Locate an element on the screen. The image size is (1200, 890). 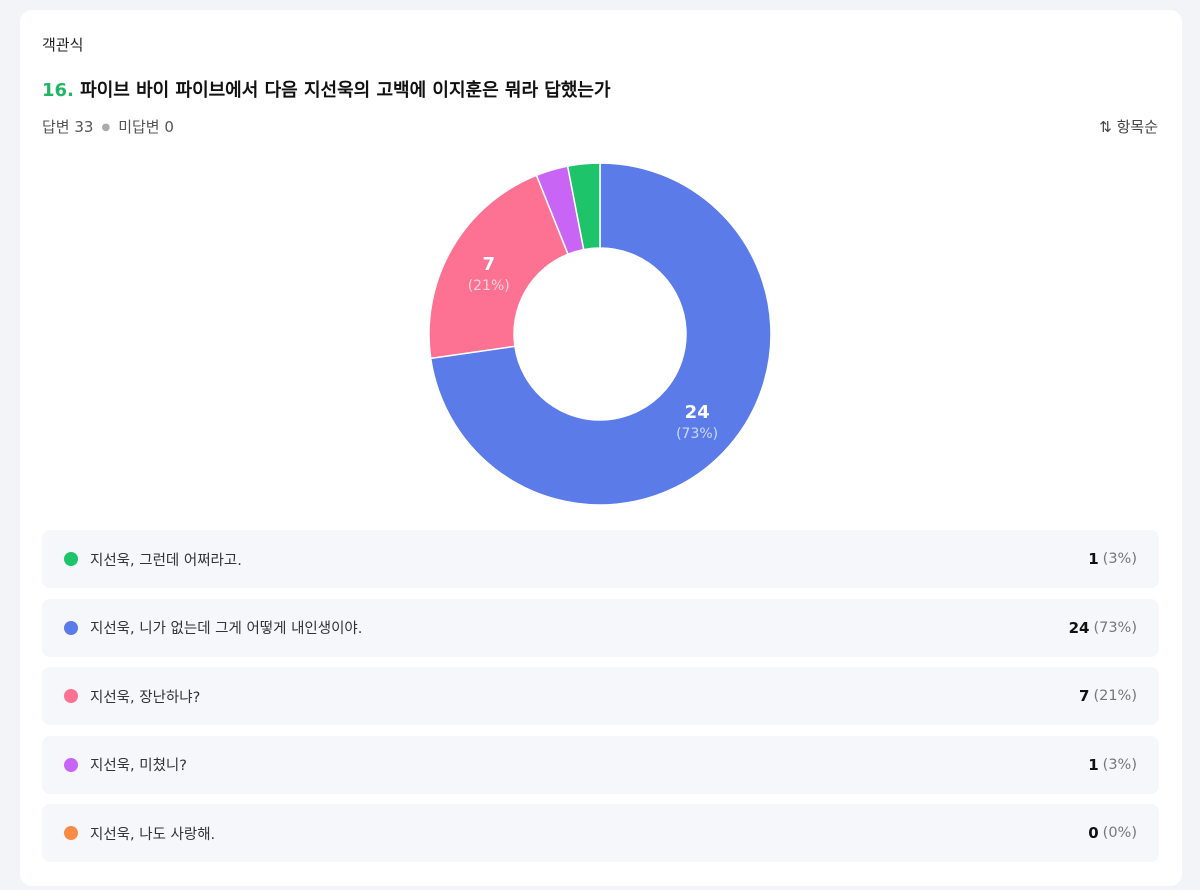
option-label: 지선욱, 장난하냐? is located at coordinates (145, 697).